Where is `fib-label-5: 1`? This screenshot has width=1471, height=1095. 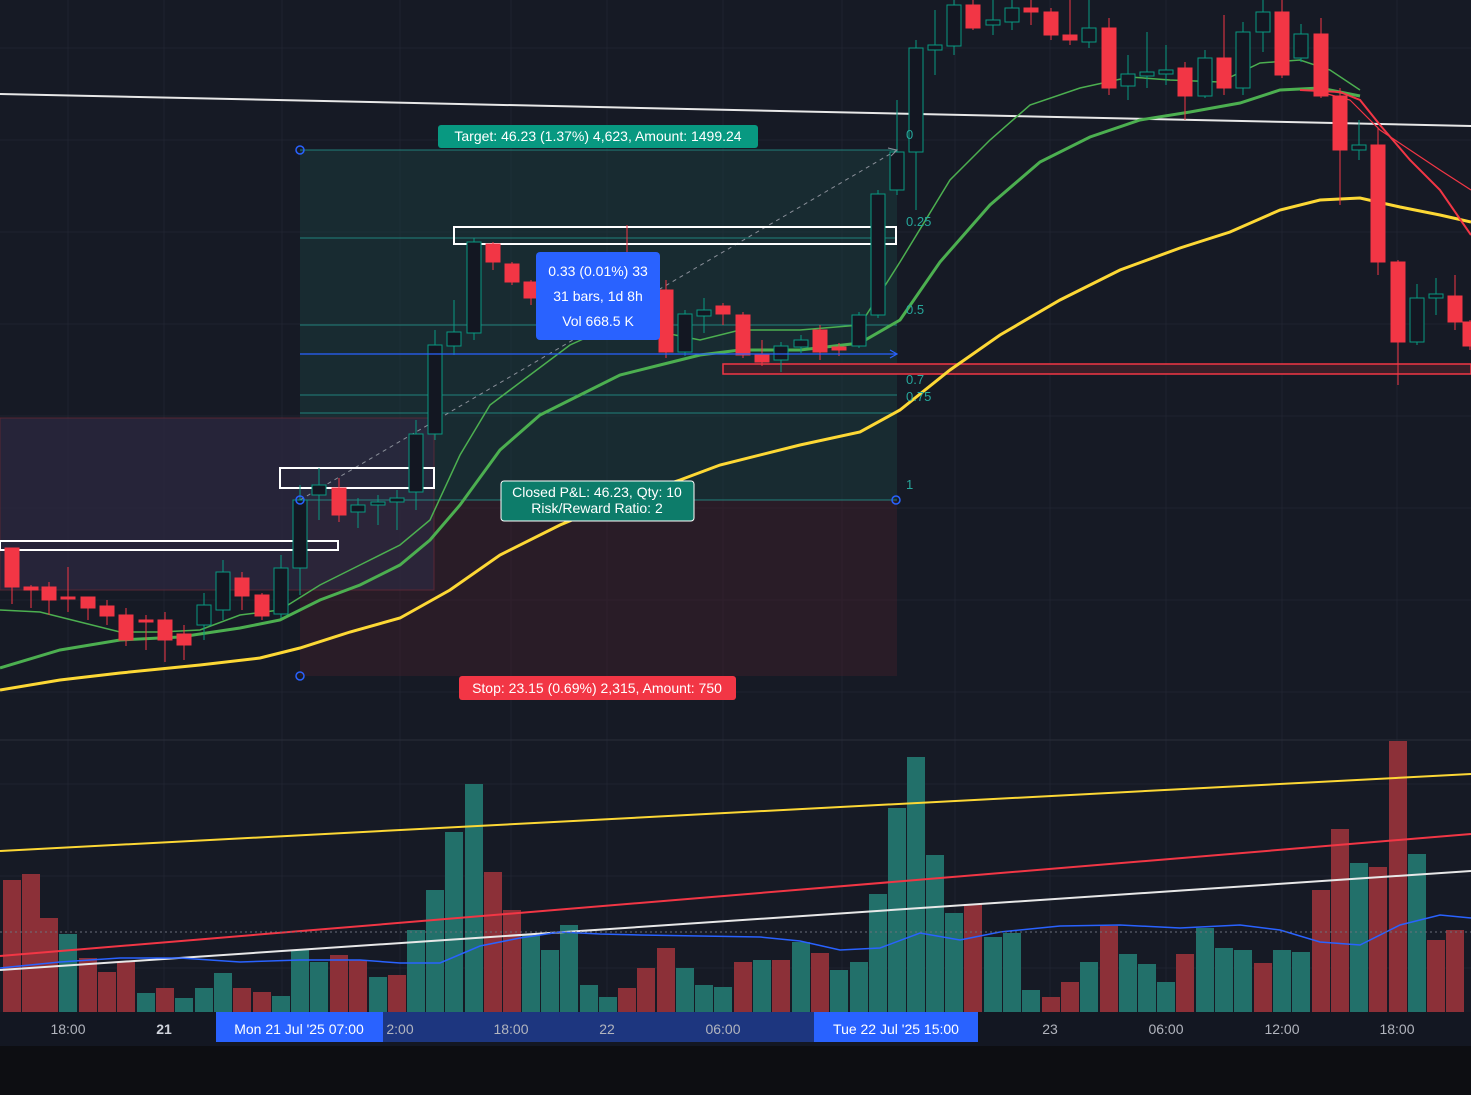 fib-label-5: 1 is located at coordinates (909, 484).